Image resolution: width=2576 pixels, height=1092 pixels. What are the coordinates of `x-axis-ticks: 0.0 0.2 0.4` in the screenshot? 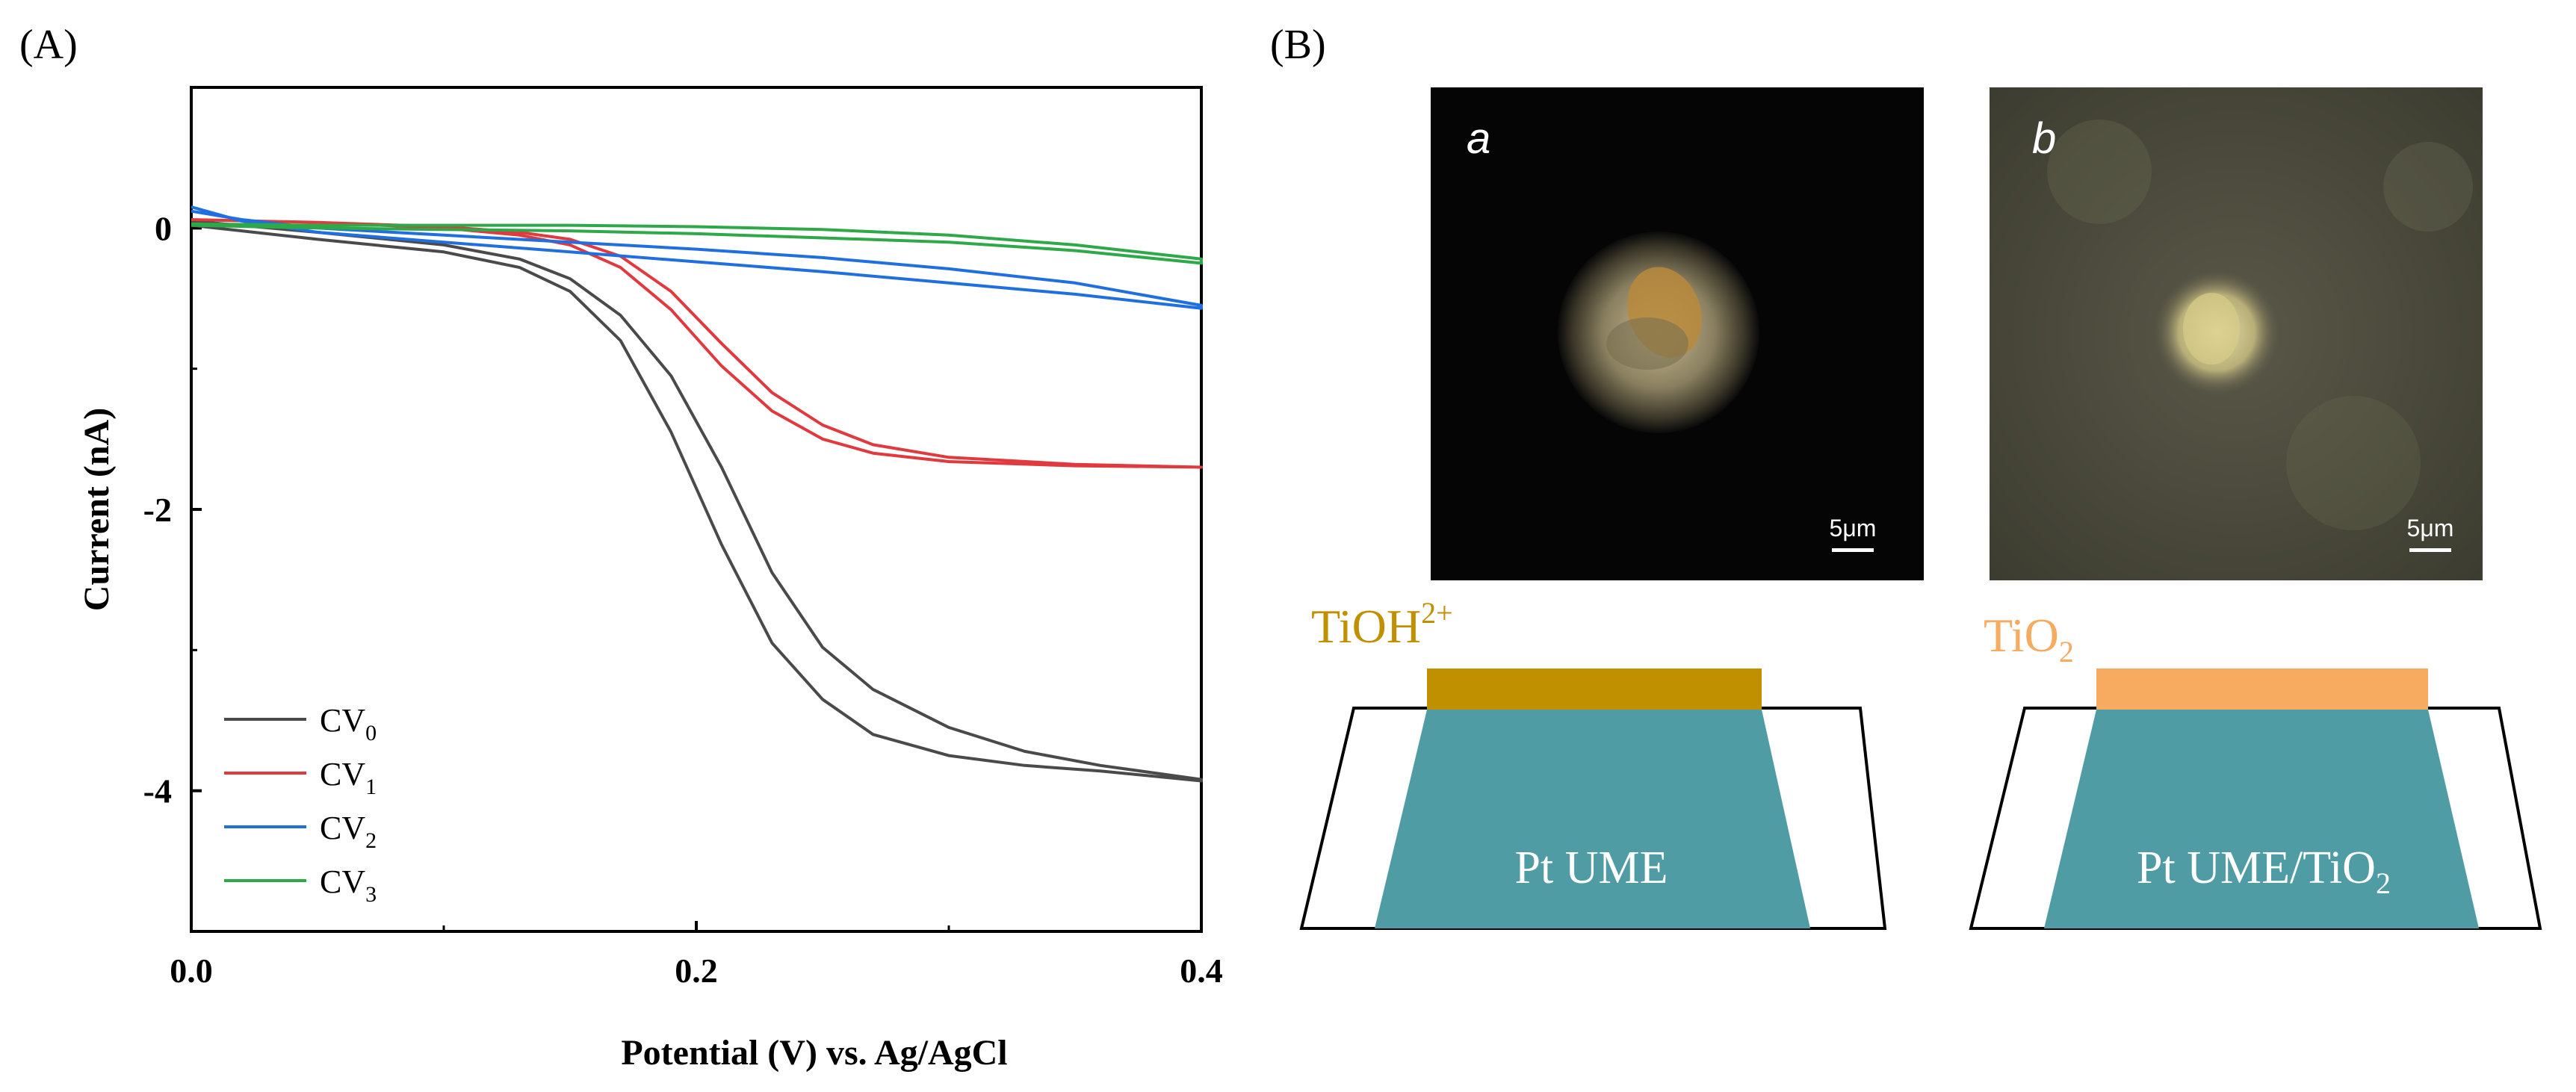 It's located at (696, 955).